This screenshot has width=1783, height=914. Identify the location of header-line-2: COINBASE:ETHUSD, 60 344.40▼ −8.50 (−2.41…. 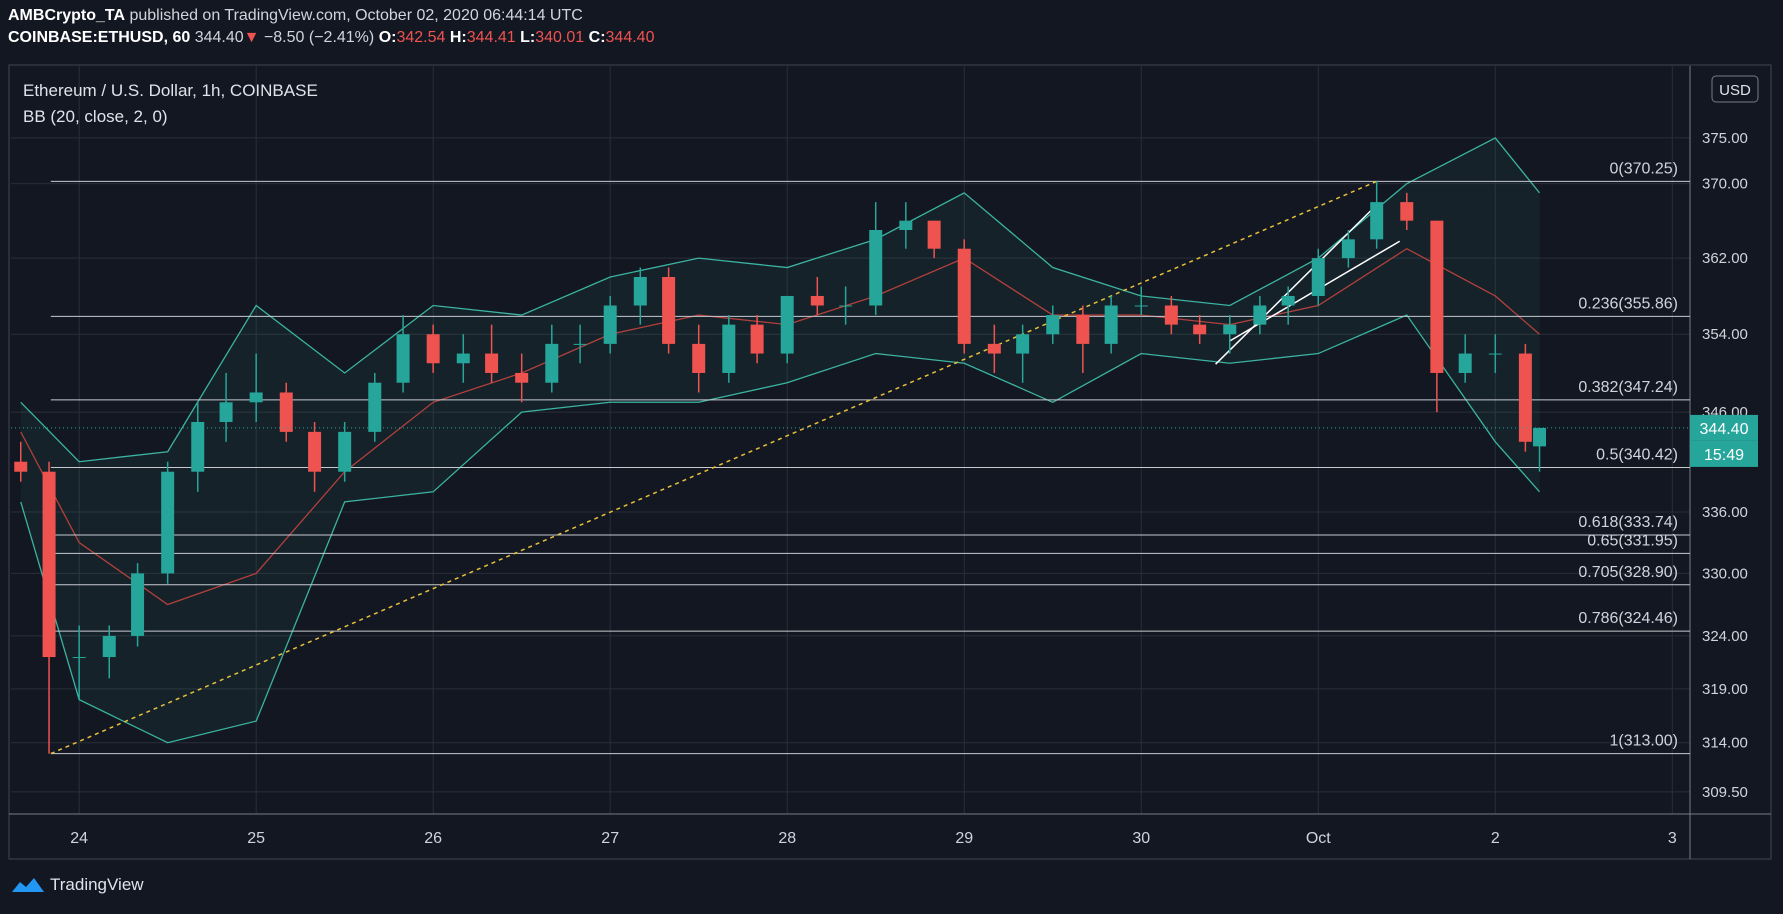
(331, 38).